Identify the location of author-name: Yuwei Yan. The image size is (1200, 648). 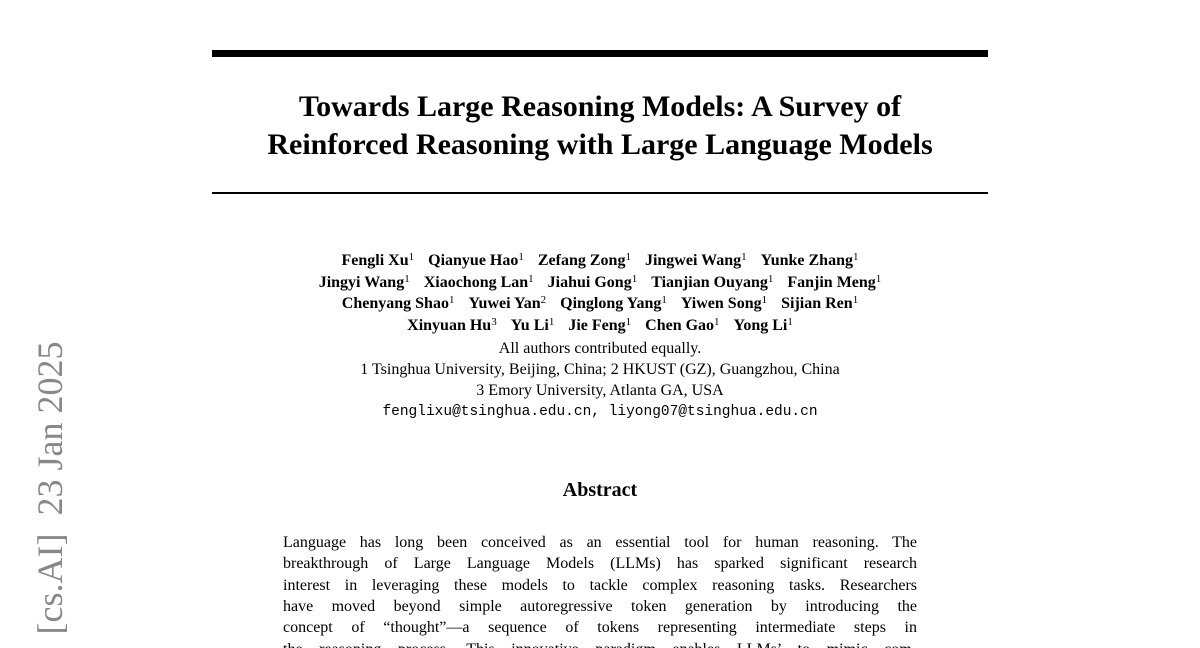
(504, 303).